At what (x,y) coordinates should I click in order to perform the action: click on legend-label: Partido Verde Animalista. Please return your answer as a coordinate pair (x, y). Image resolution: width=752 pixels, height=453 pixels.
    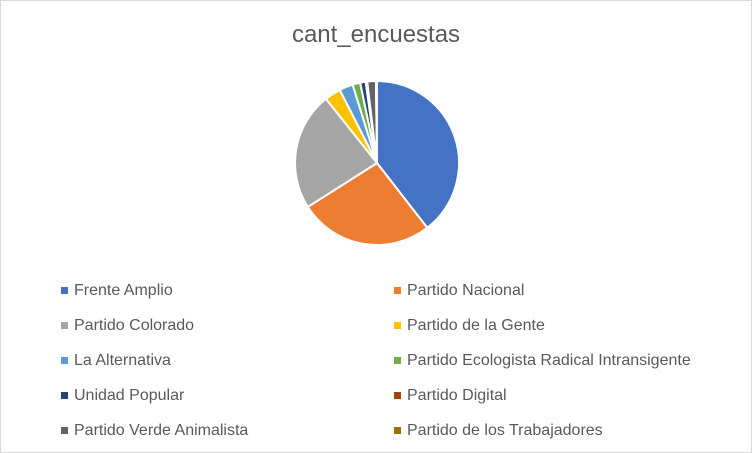
    Looking at the image, I should click on (161, 430).